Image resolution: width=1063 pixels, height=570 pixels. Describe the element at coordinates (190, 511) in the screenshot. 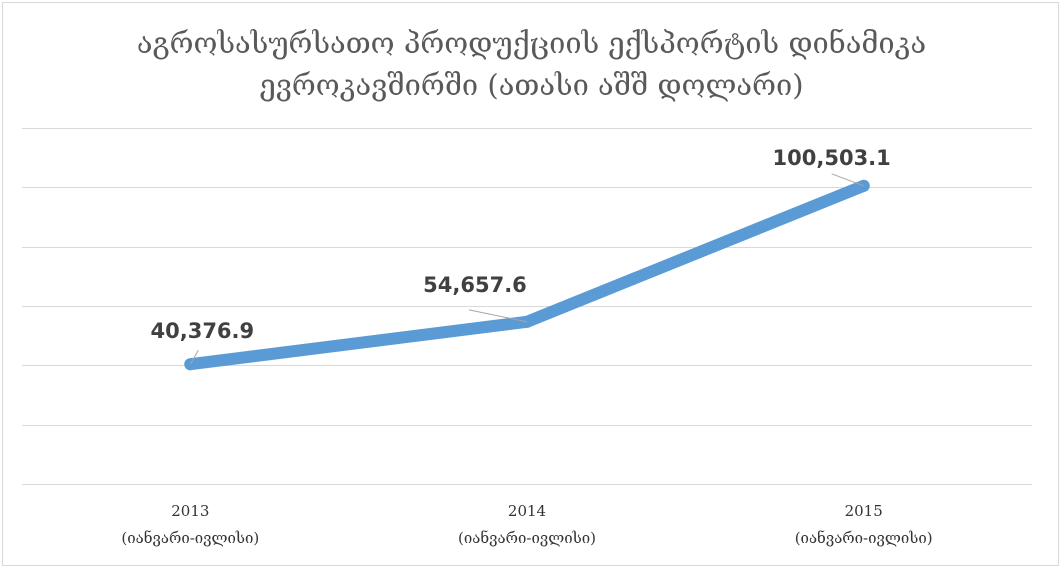

I see `x-tick-label-year: 2013` at that location.